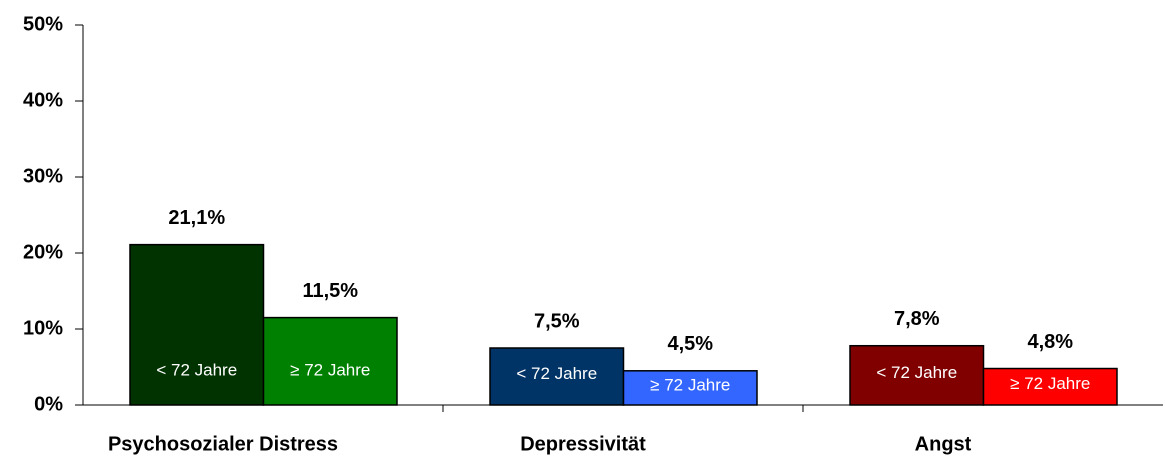 The width and height of the screenshot is (1165, 459). Describe the element at coordinates (330, 291) in the screenshot. I see `value-label: 11,5%` at that location.